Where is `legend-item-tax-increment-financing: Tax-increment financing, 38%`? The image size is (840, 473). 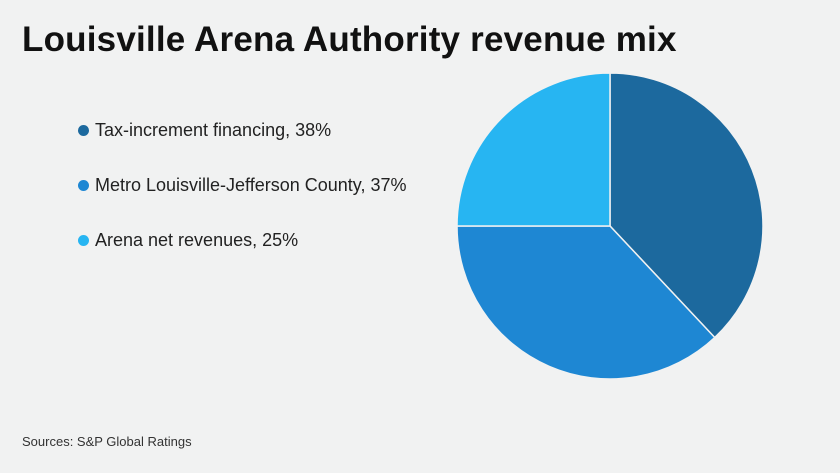
legend-item-tax-increment-financing: Tax-increment financing, 38% is located at coordinates (242, 130).